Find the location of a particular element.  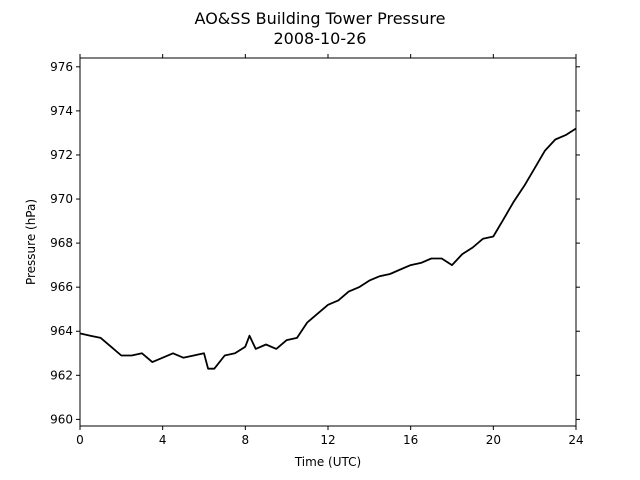

x-tick-label: 4 is located at coordinates (163, 440).